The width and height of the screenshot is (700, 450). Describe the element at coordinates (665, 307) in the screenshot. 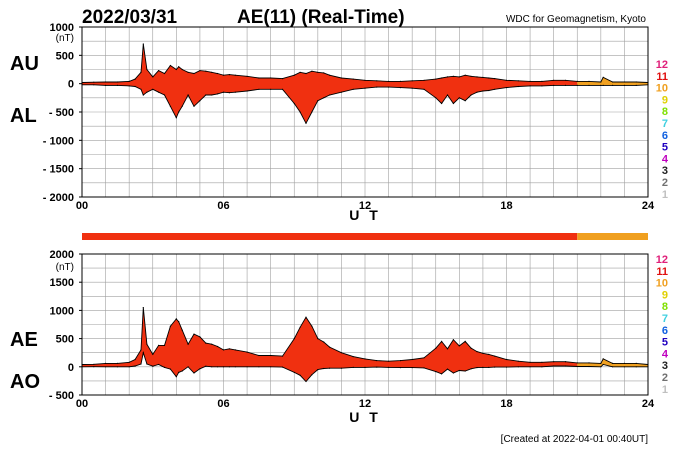

I see `station-count-label: 8` at that location.